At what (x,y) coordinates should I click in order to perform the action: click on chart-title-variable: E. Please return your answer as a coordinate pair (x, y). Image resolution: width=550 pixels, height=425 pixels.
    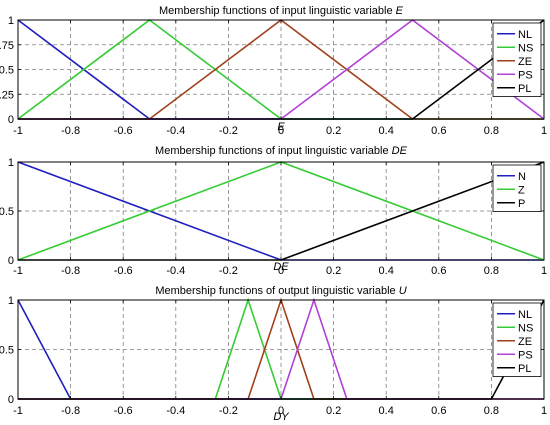
    Looking at the image, I should click on (400, 11).